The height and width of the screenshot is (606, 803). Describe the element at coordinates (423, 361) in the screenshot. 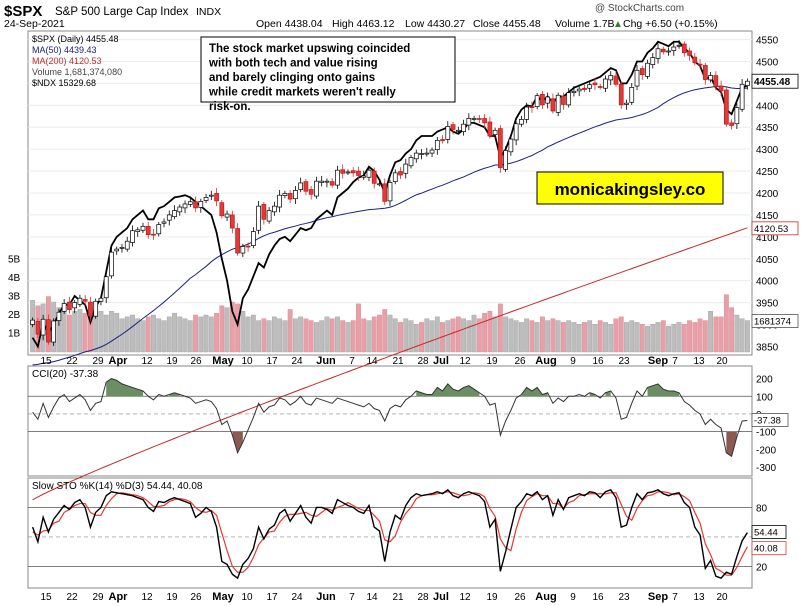

I see `x-axis-label: 28` at that location.